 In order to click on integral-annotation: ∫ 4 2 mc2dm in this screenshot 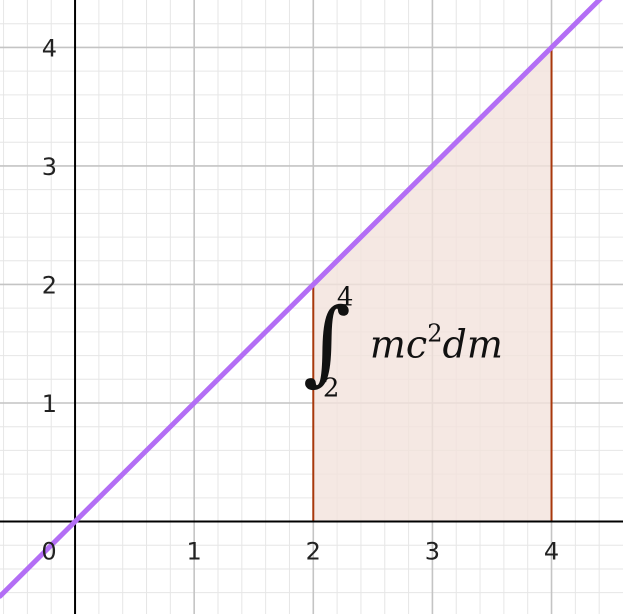, I will do `click(403, 343)`.